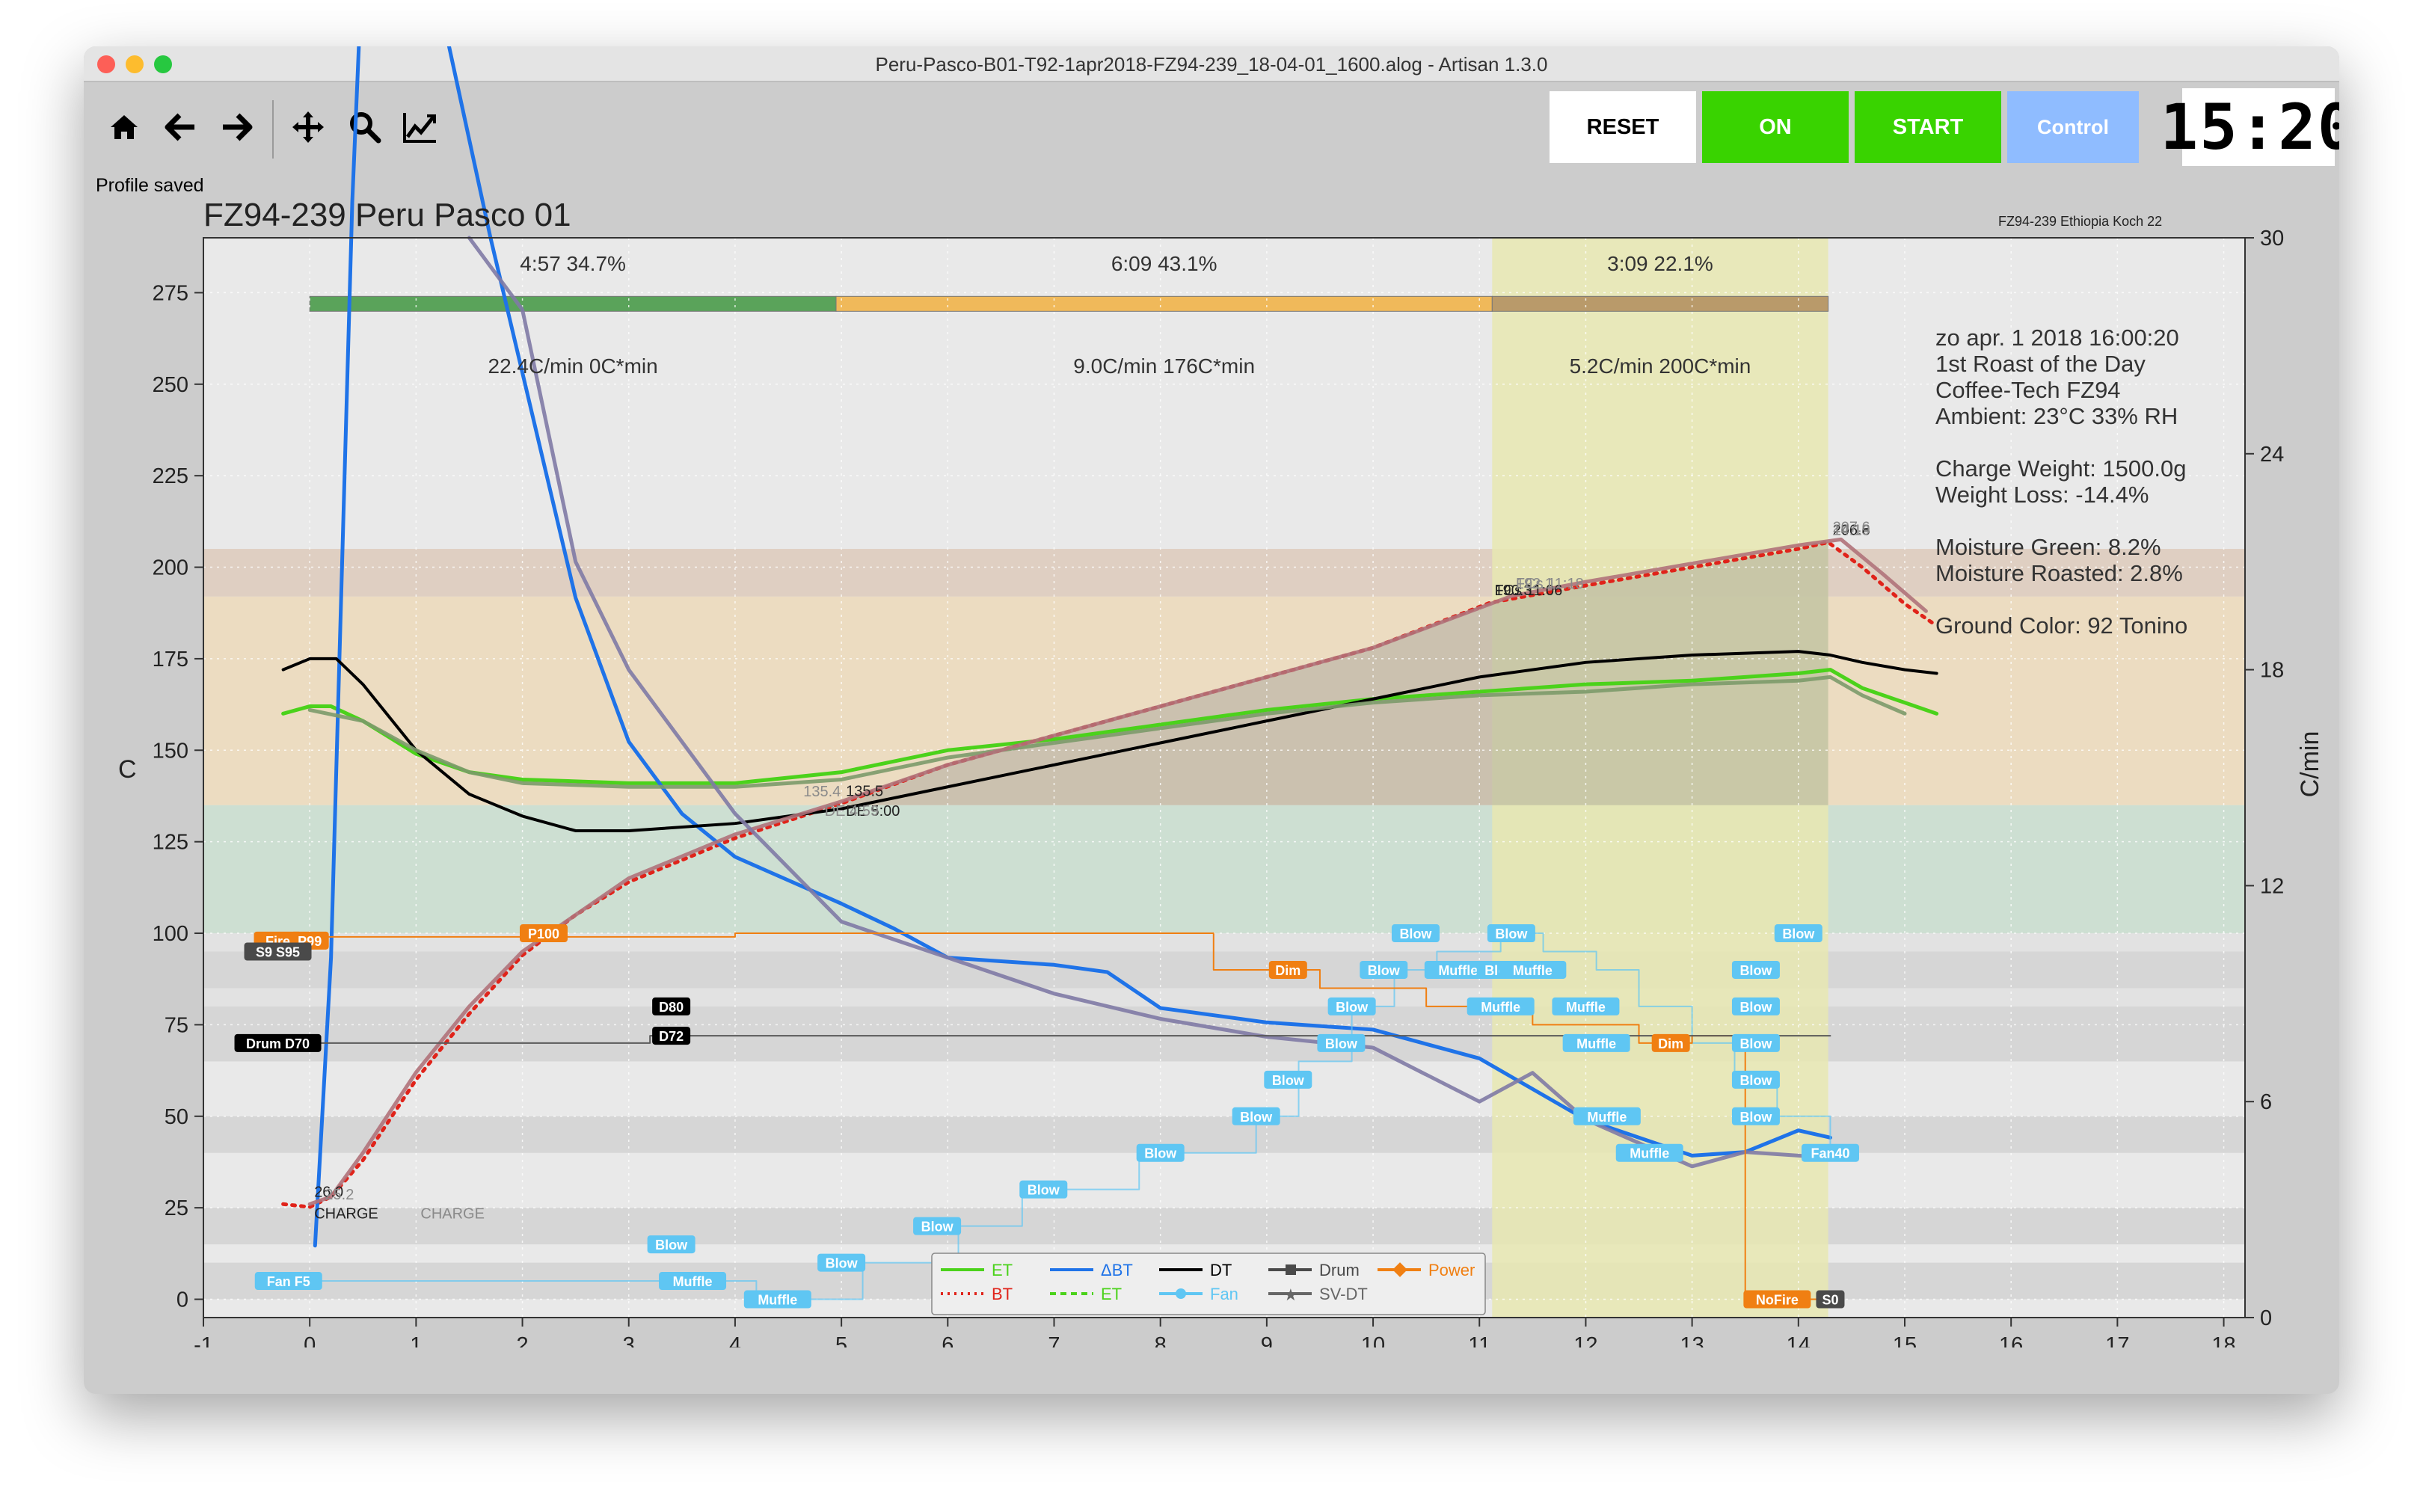 This screenshot has width=2423, height=1512. Describe the element at coordinates (573, 263) in the screenshot. I see `phase-label: 4:57 34.7%` at that location.